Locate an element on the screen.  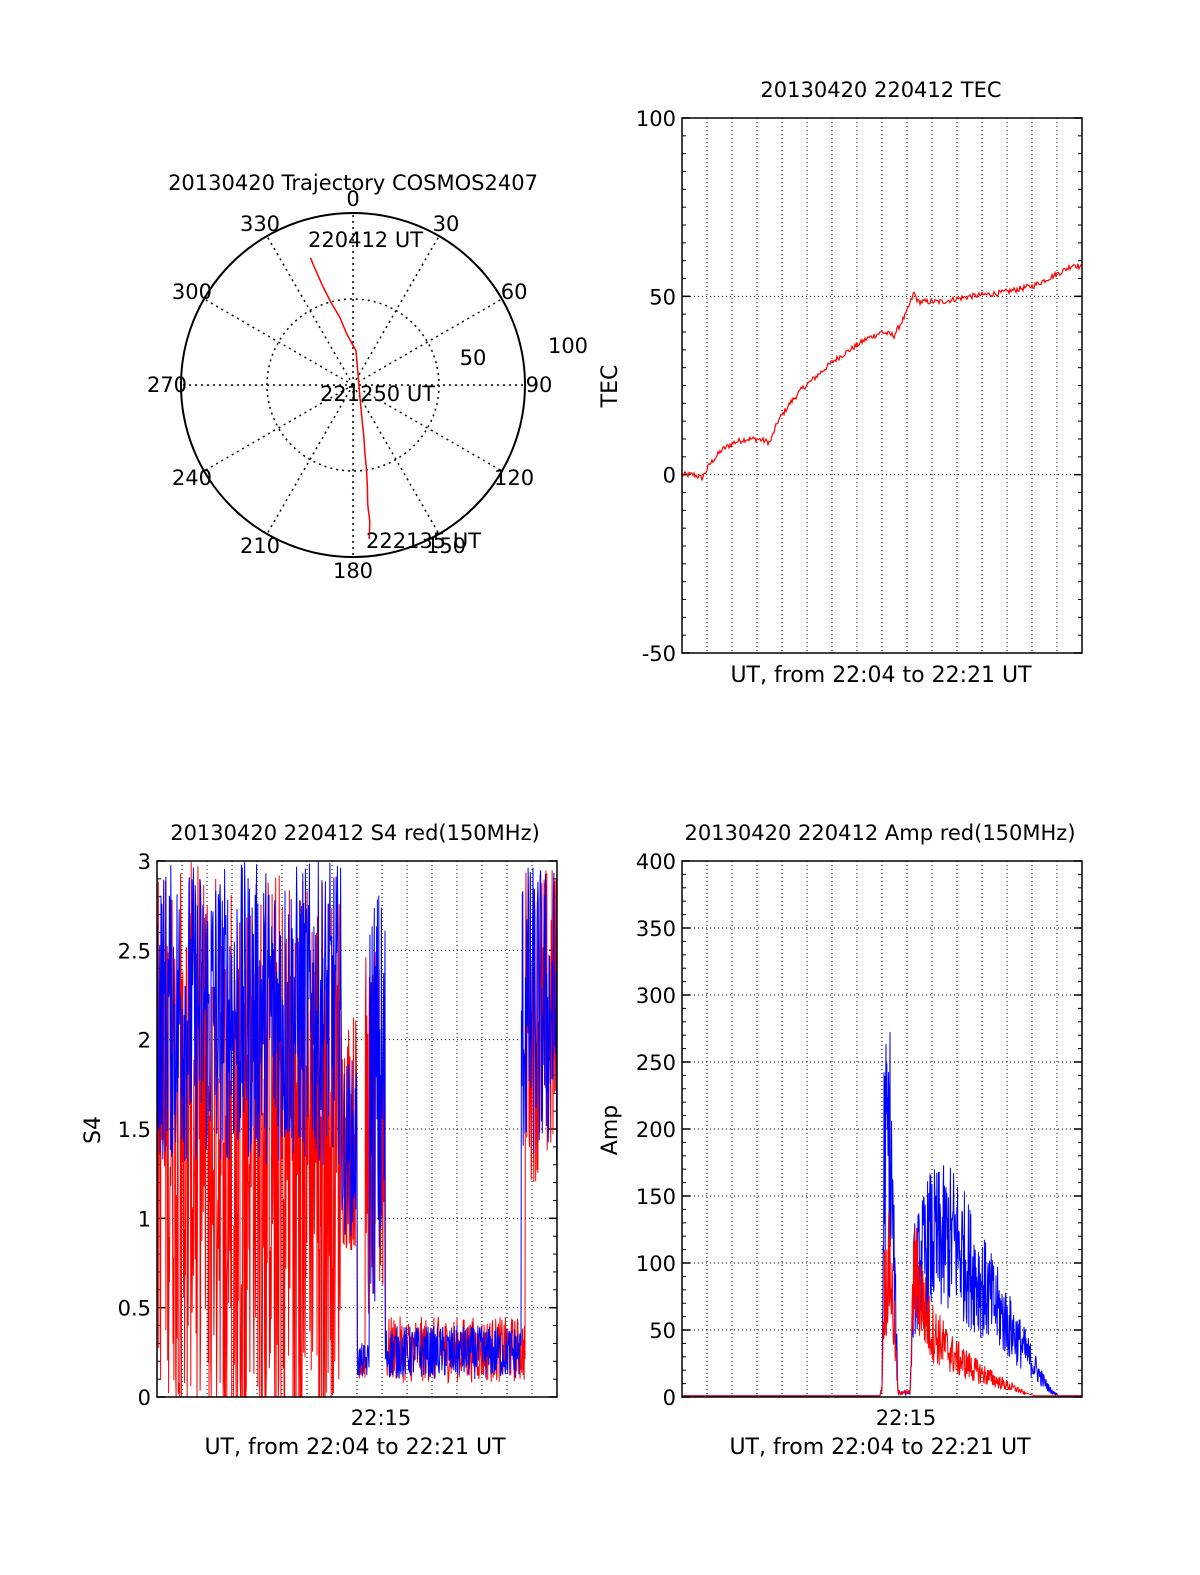
s4-plot-area: 3 2.5 2 1.5 1 0.5 0 22:15 is located at coordinates (338, 1140).